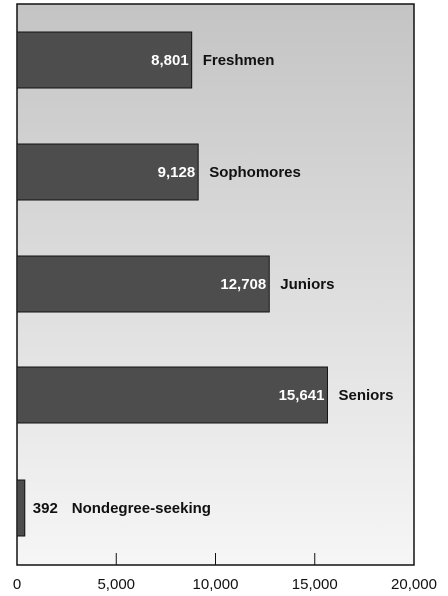 The image size is (448, 596). I want to click on bar-seniors, so click(172, 395).